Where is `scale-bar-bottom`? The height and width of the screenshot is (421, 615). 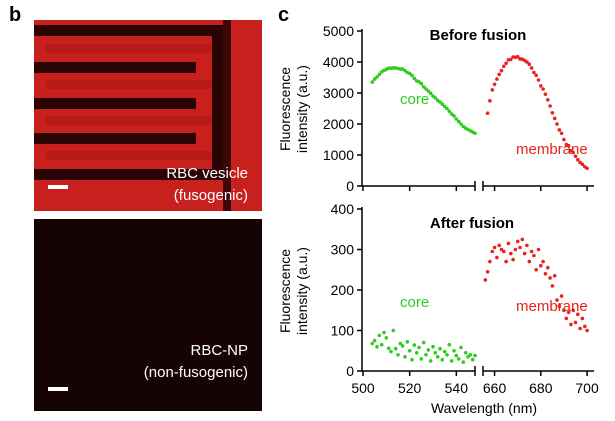
scale-bar-bottom is located at coordinates (58, 389).